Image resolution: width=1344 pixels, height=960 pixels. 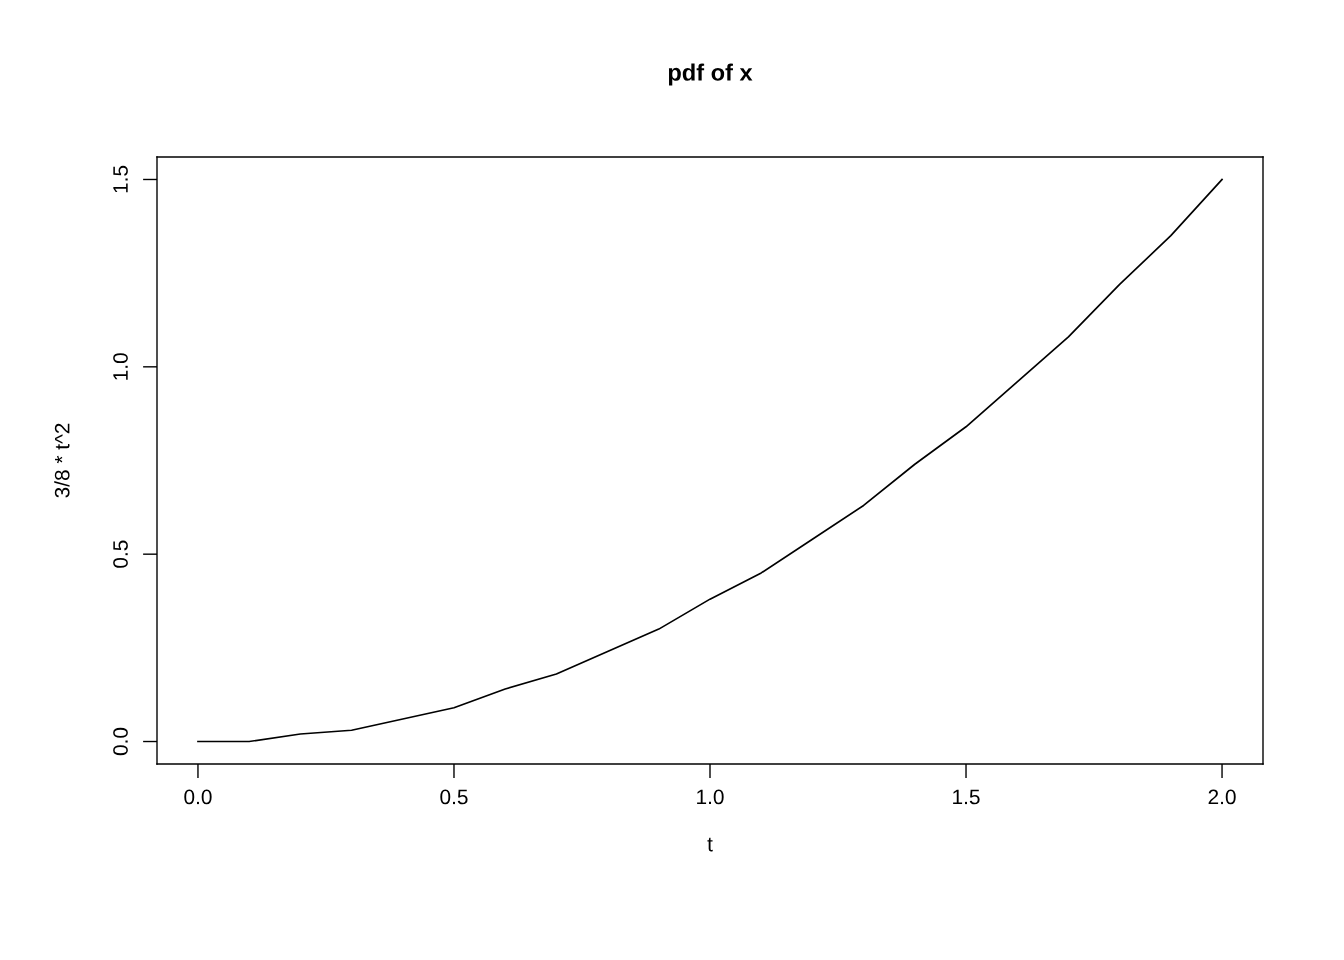 I want to click on y-tick-label: 0.5, so click(x=120, y=554).